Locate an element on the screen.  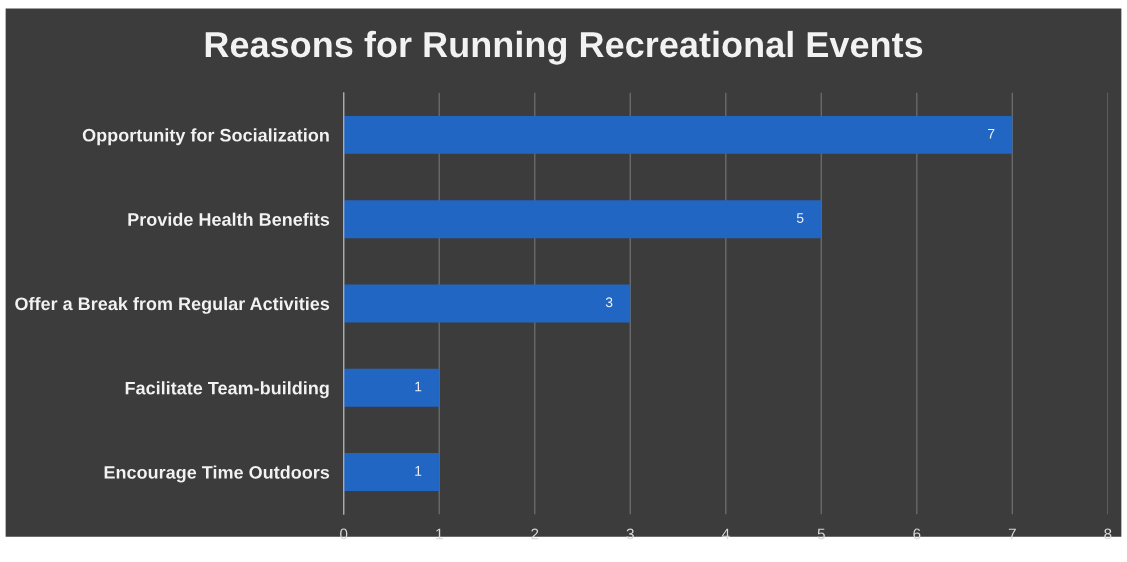
x-tick-label: 8 is located at coordinates (1108, 534).